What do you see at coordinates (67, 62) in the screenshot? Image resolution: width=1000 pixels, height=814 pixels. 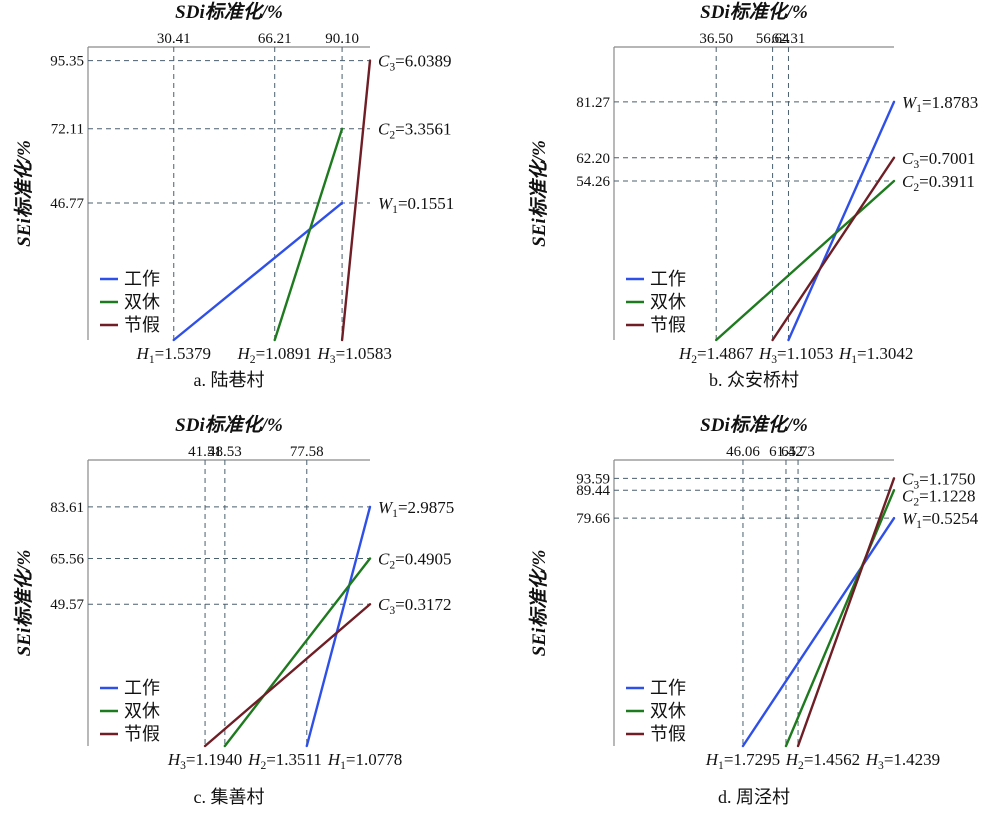 I see `y-tick-label: 95.35` at bounding box center [67, 62].